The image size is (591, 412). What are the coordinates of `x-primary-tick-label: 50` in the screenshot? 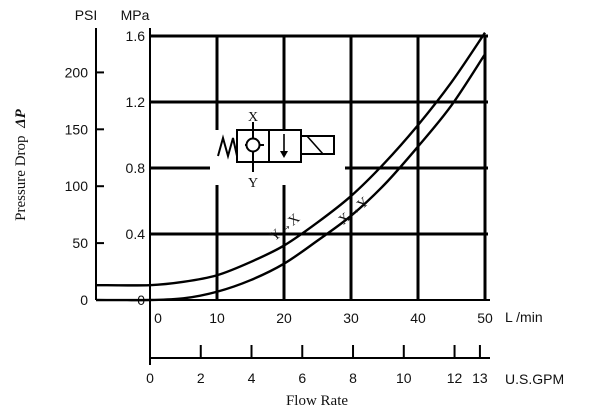 It's located at (485, 318).